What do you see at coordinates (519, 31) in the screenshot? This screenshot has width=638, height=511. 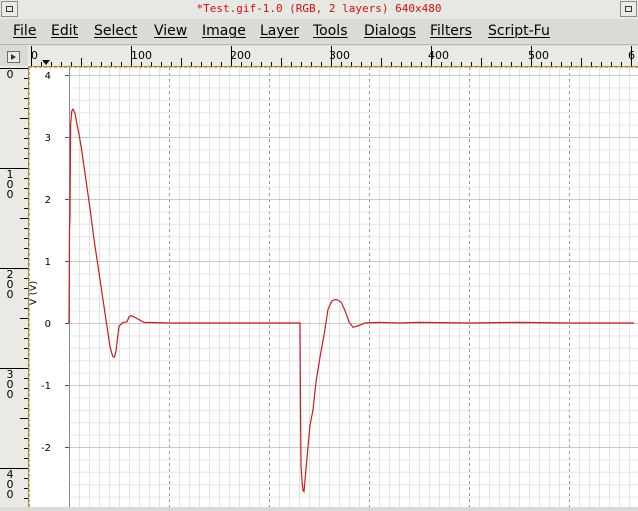 I see `menu-script-fu: Script-Fu` at bounding box center [519, 31].